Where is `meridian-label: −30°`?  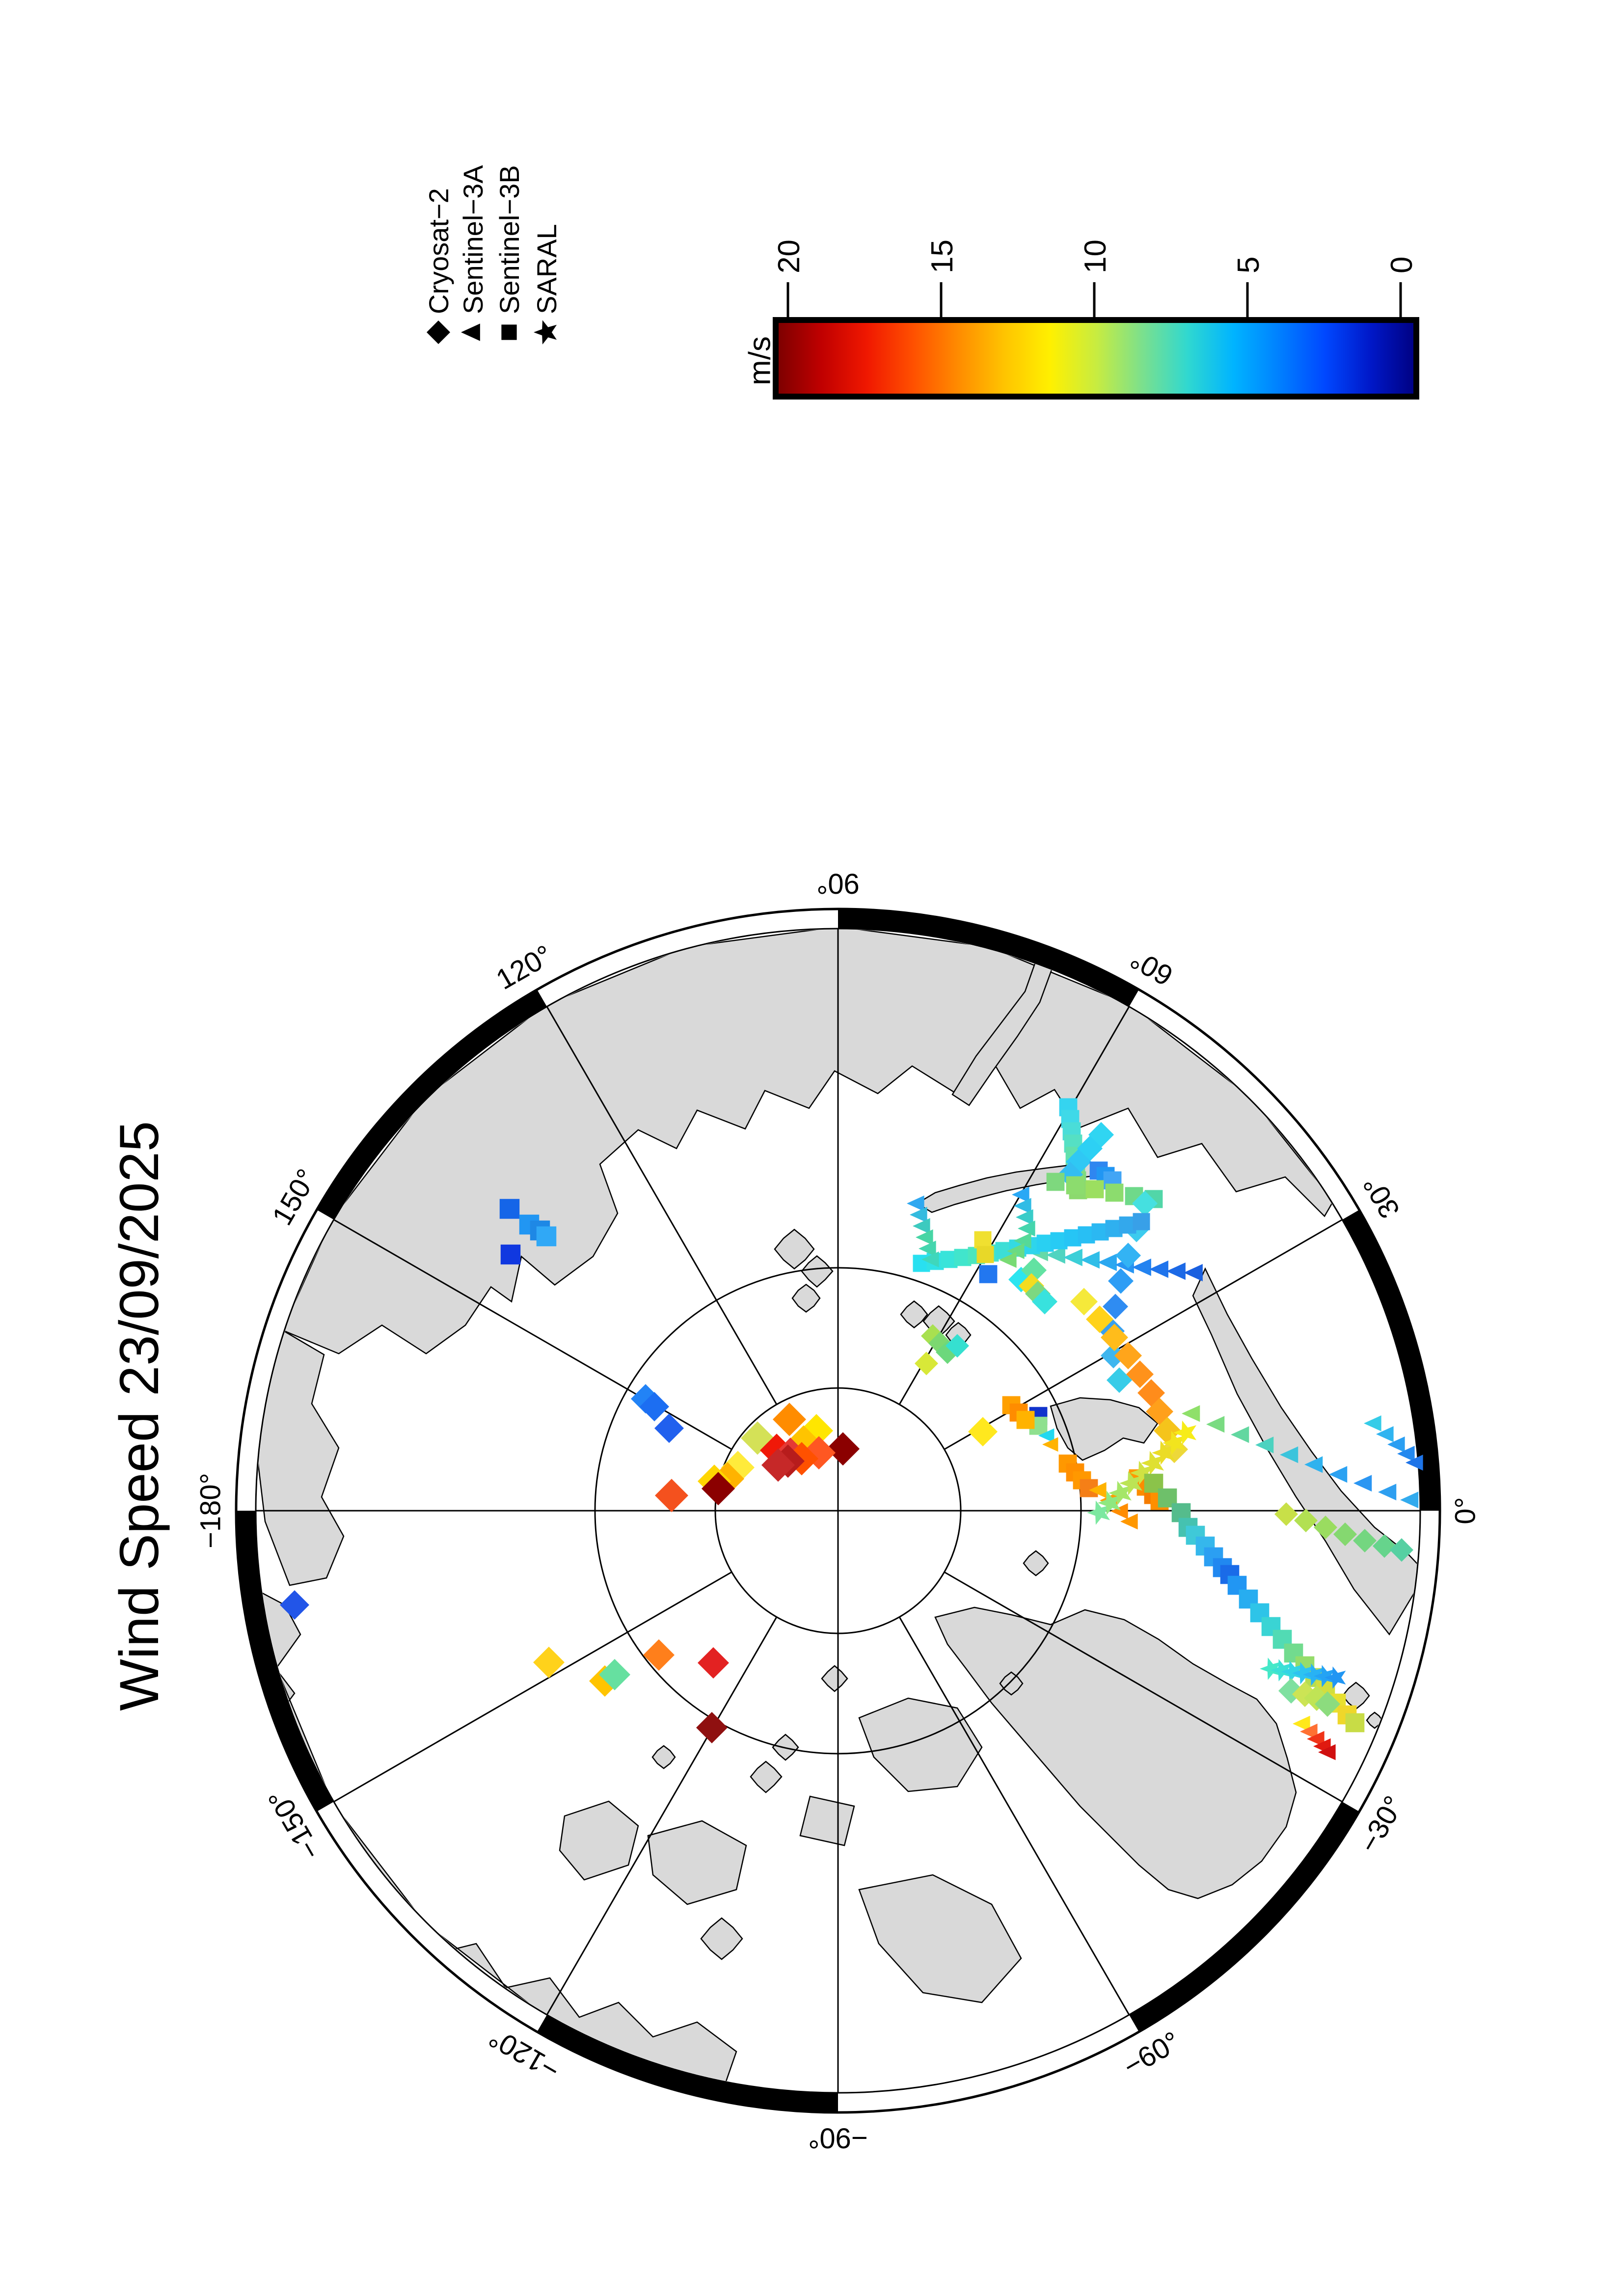 meridian-label: −30° is located at coordinates (1381, 1824).